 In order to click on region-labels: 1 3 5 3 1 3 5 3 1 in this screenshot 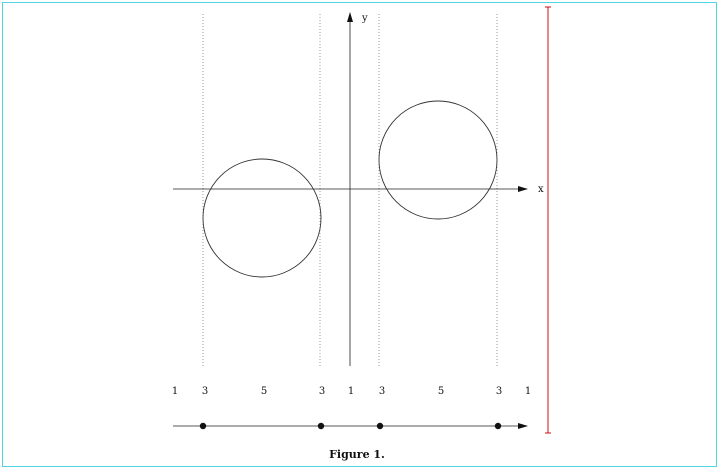, I will do `click(351, 391)`.